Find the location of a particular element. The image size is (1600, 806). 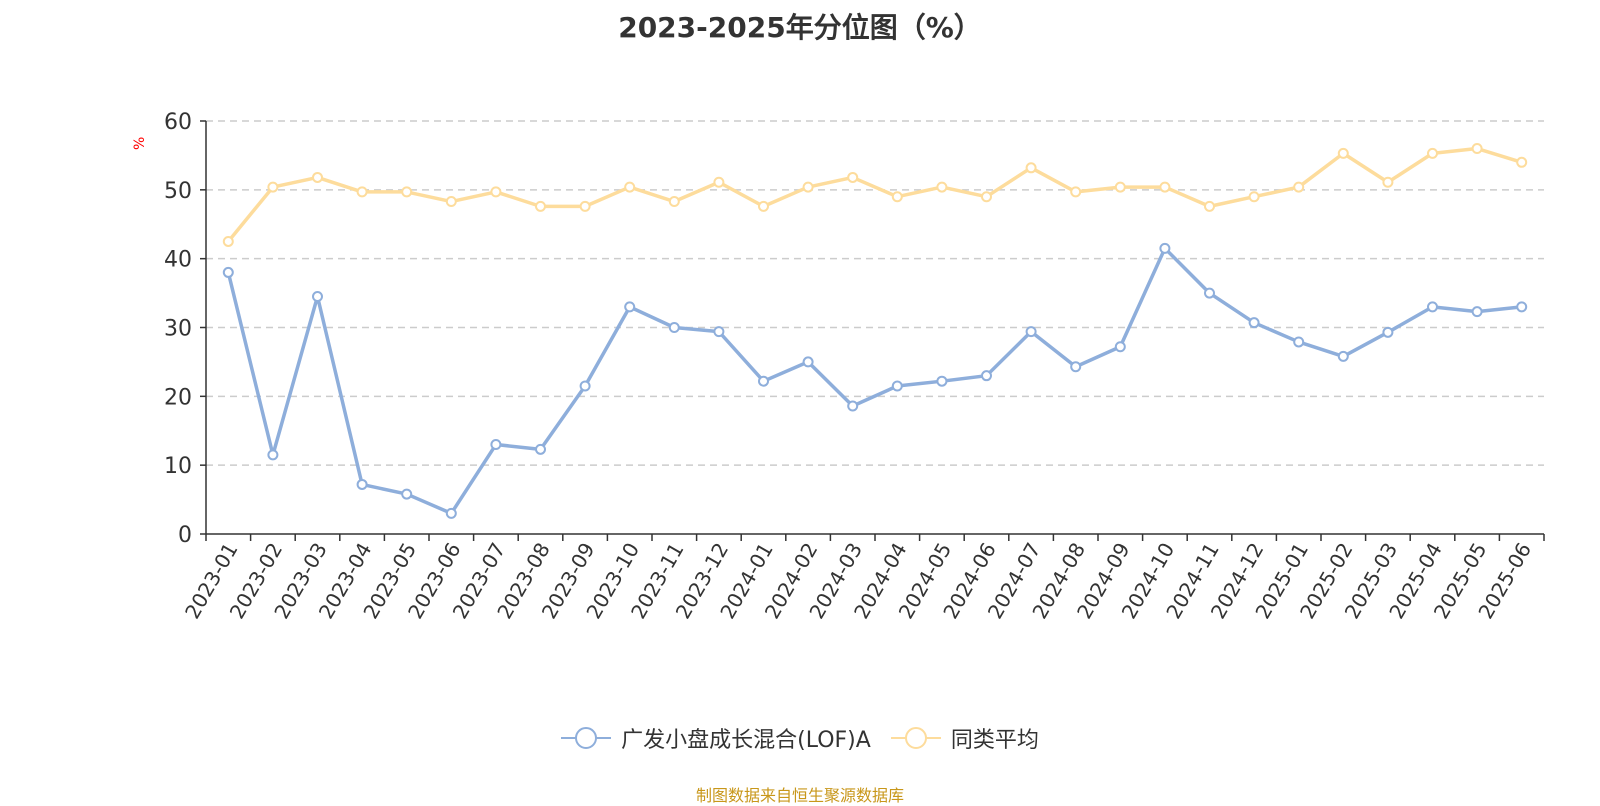

legend-symbol-peer-average is located at coordinates (915, 738).